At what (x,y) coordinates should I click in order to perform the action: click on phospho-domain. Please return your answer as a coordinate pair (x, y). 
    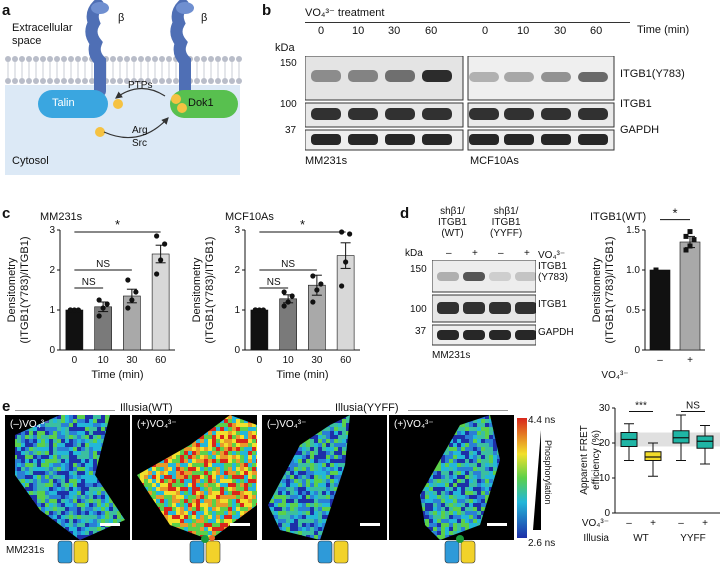
    Looking at the image, I should click on (460, 539).